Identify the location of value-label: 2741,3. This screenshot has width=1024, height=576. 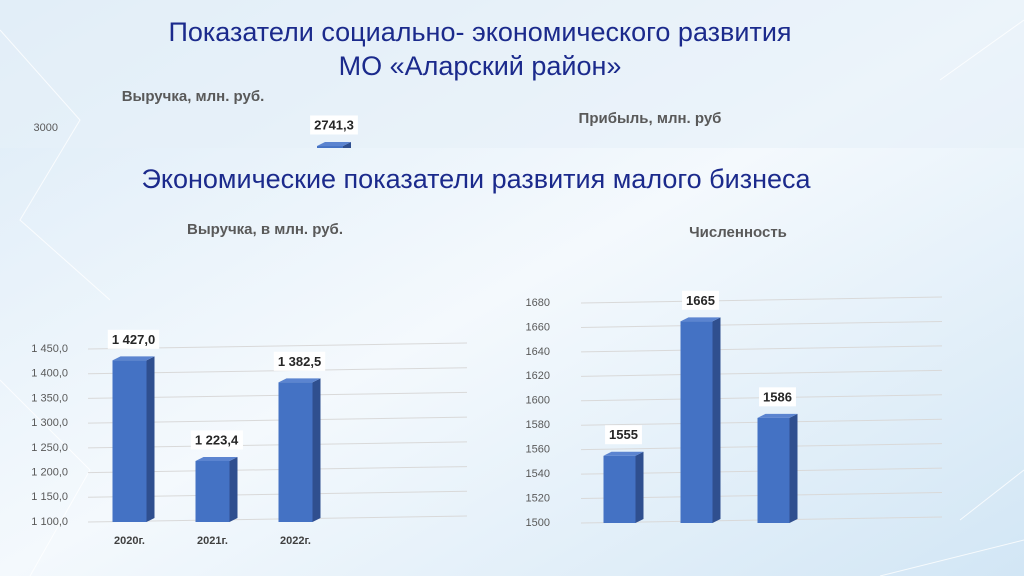
(334, 124).